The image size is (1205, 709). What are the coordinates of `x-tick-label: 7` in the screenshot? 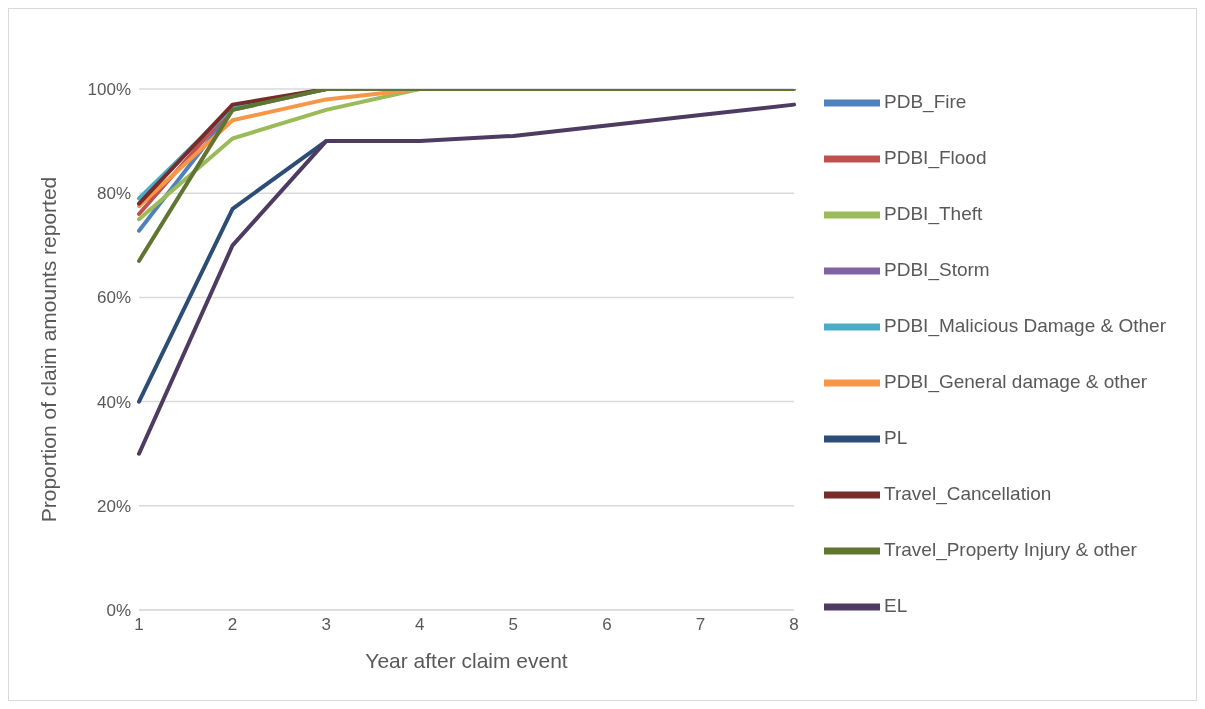 It's located at (700, 625).